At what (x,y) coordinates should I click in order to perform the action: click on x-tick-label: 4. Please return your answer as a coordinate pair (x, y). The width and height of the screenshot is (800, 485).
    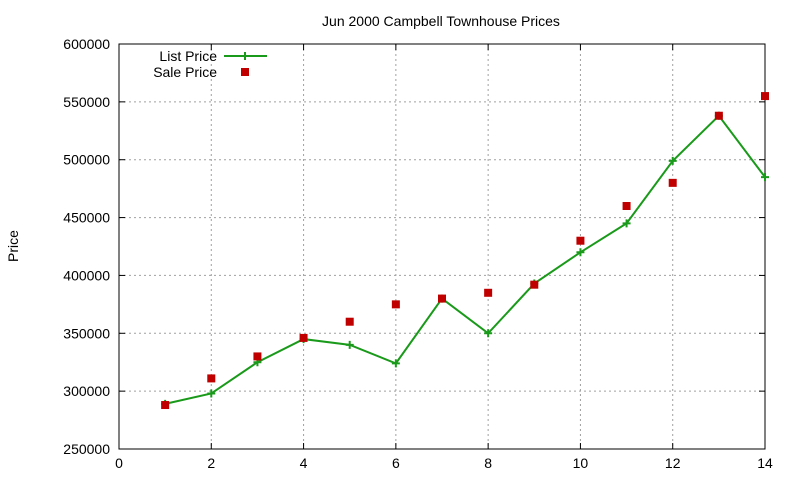
    Looking at the image, I should click on (304, 463).